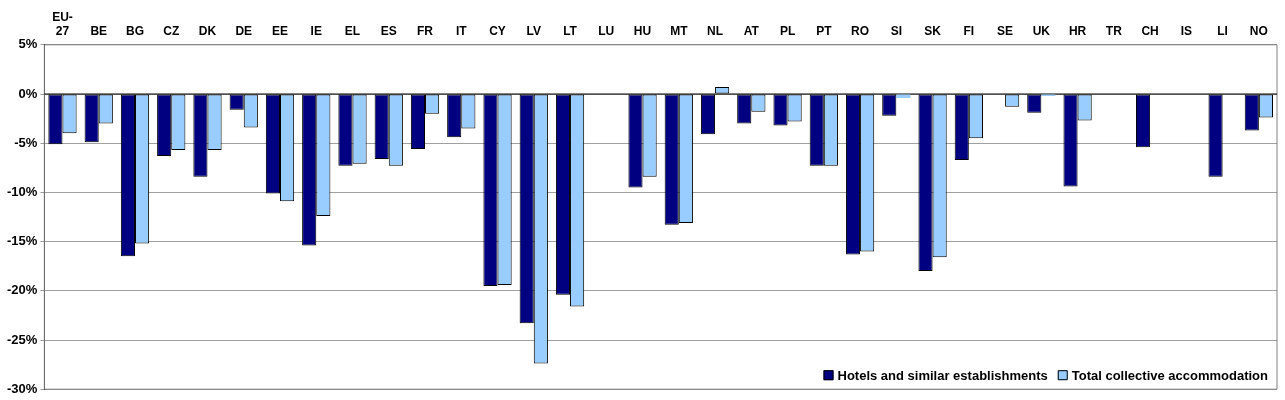  What do you see at coordinates (316, 30) in the screenshot?
I see `x-tick-label: IE` at bounding box center [316, 30].